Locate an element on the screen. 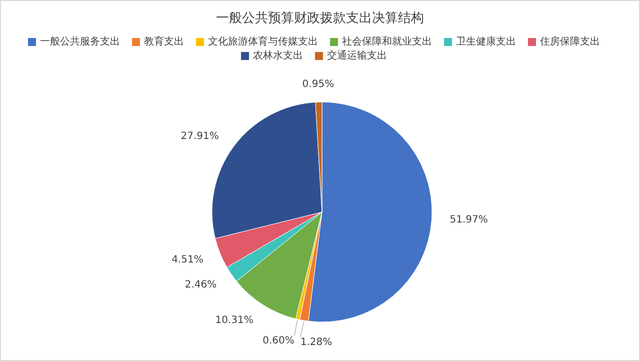  data-label: 51.97% is located at coordinates (469, 220).